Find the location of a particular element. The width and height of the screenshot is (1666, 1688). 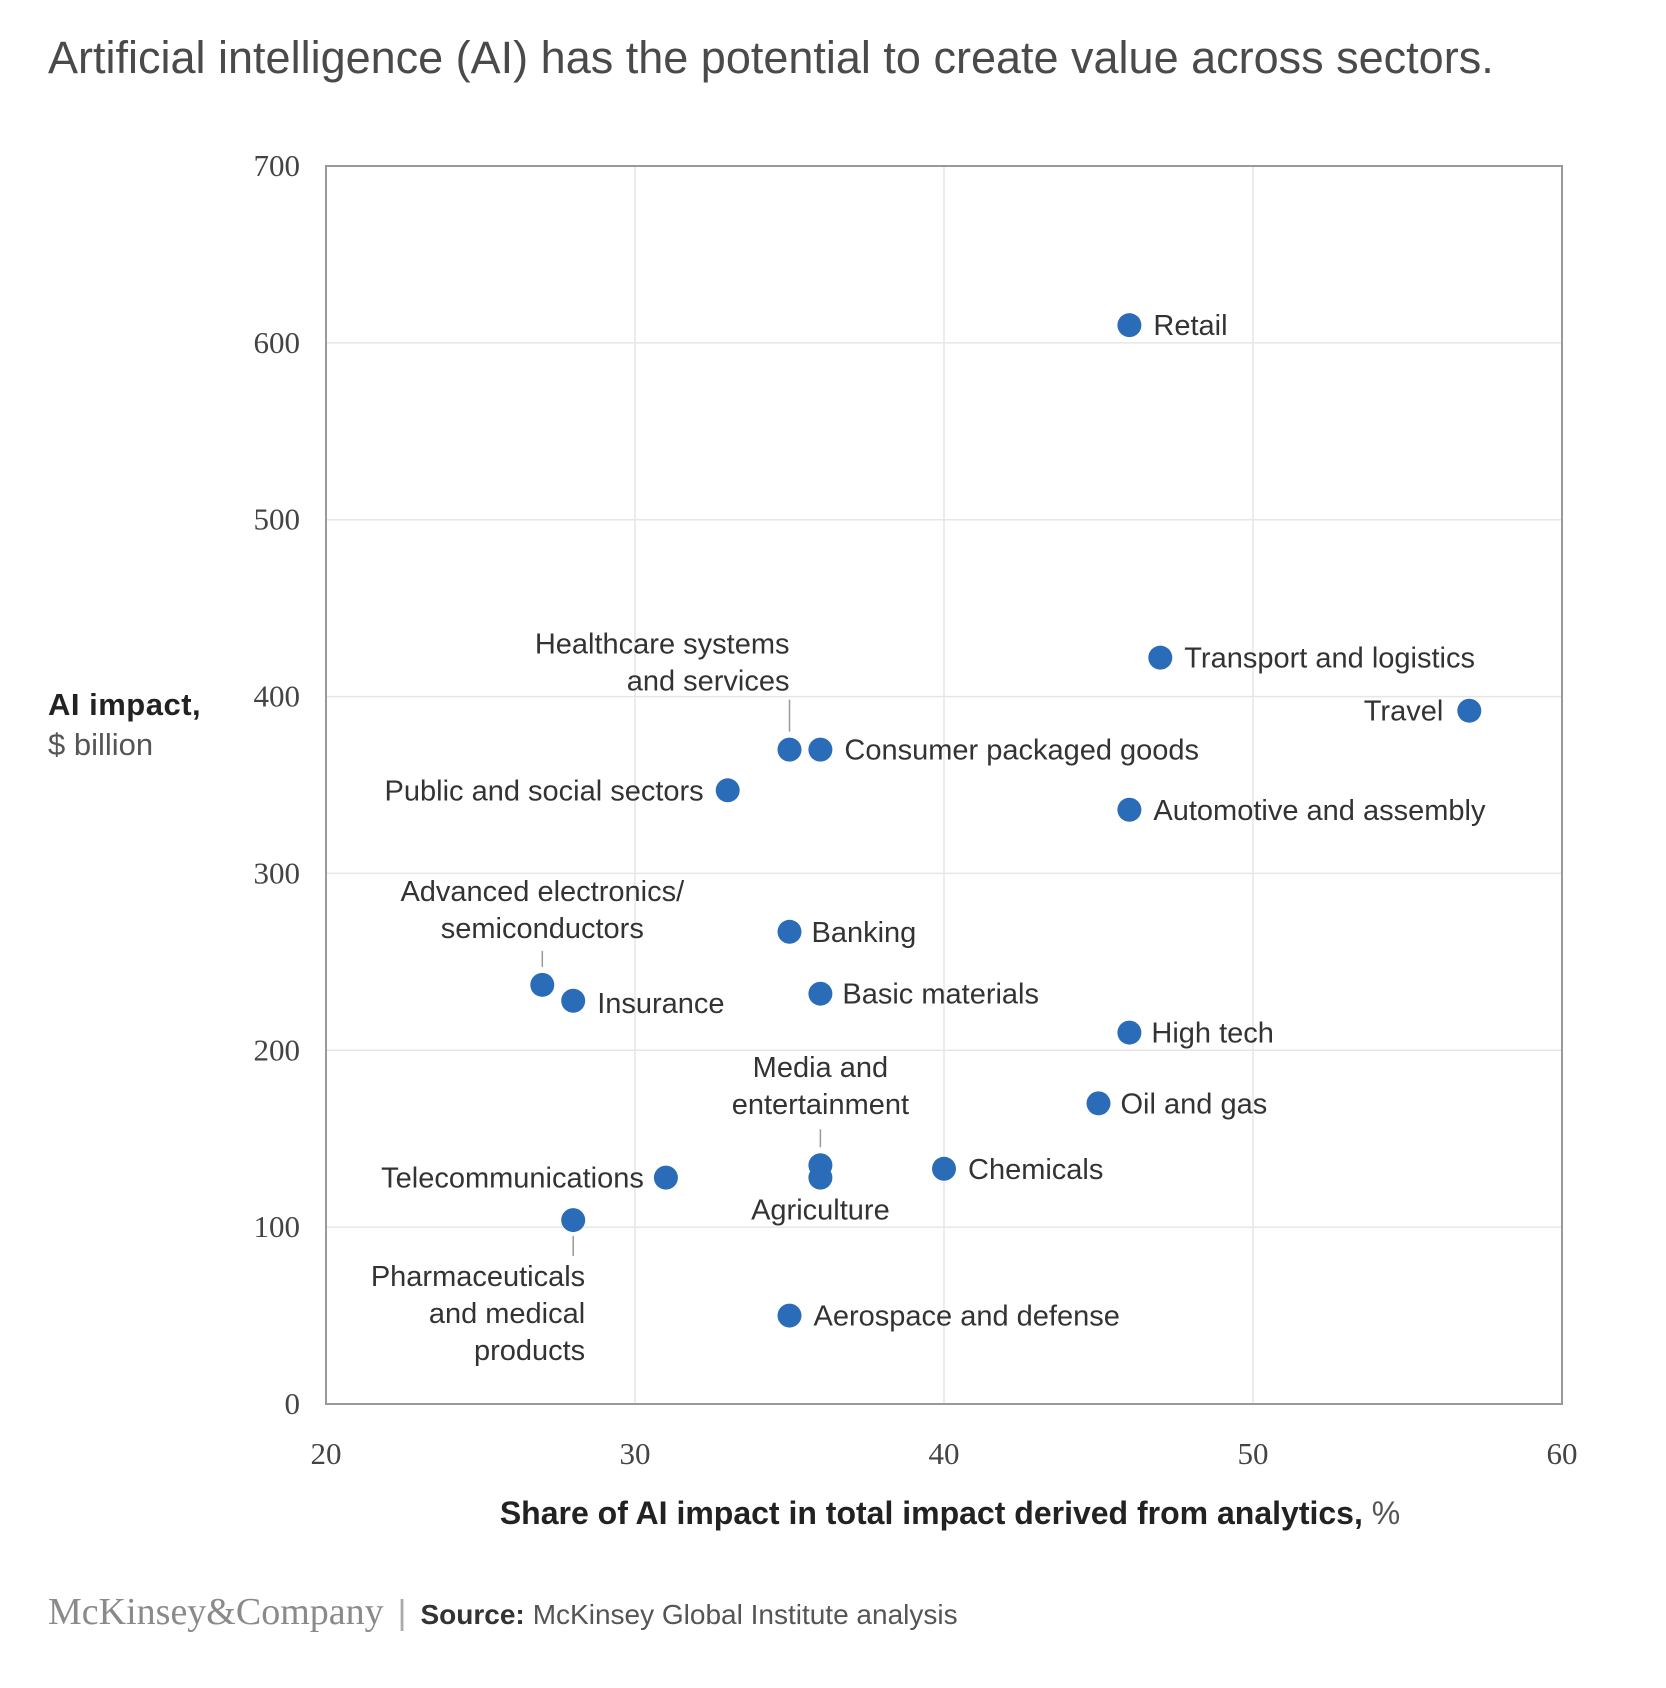

point-label: Transport and logistics is located at coordinates (1329, 659).